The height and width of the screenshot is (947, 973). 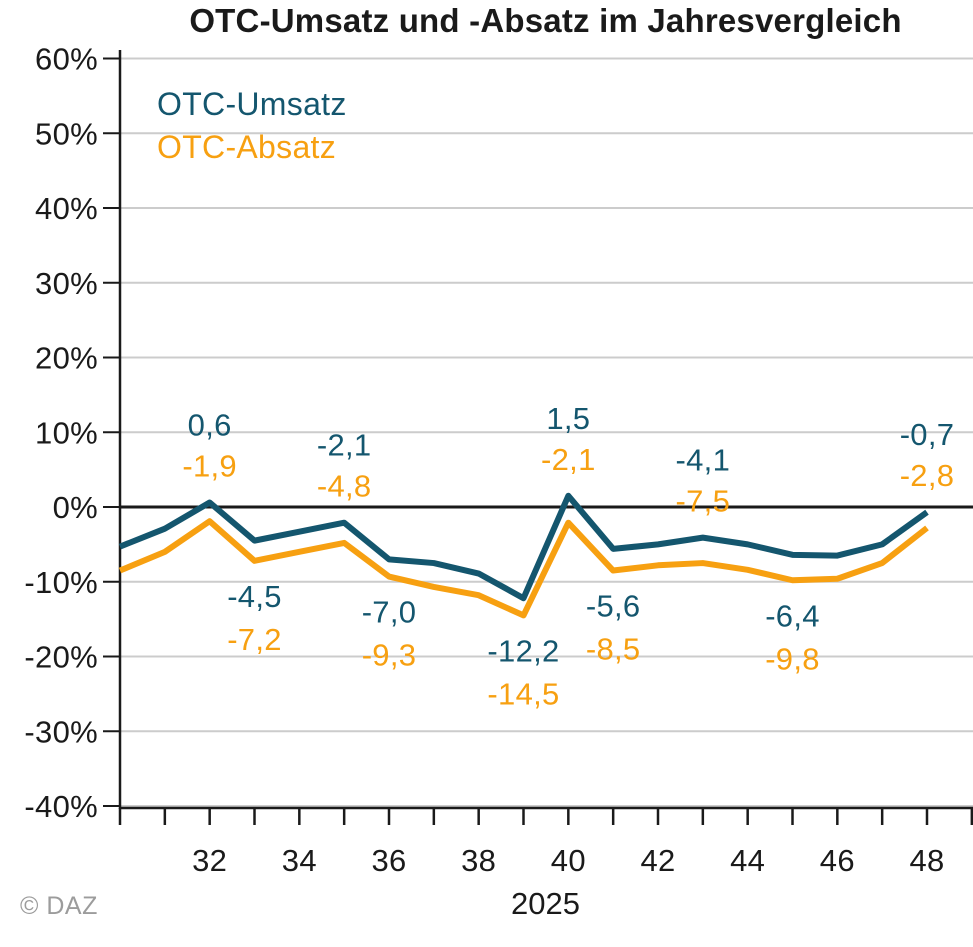 What do you see at coordinates (568, 860) in the screenshot?
I see `x-tick-label: 40` at bounding box center [568, 860].